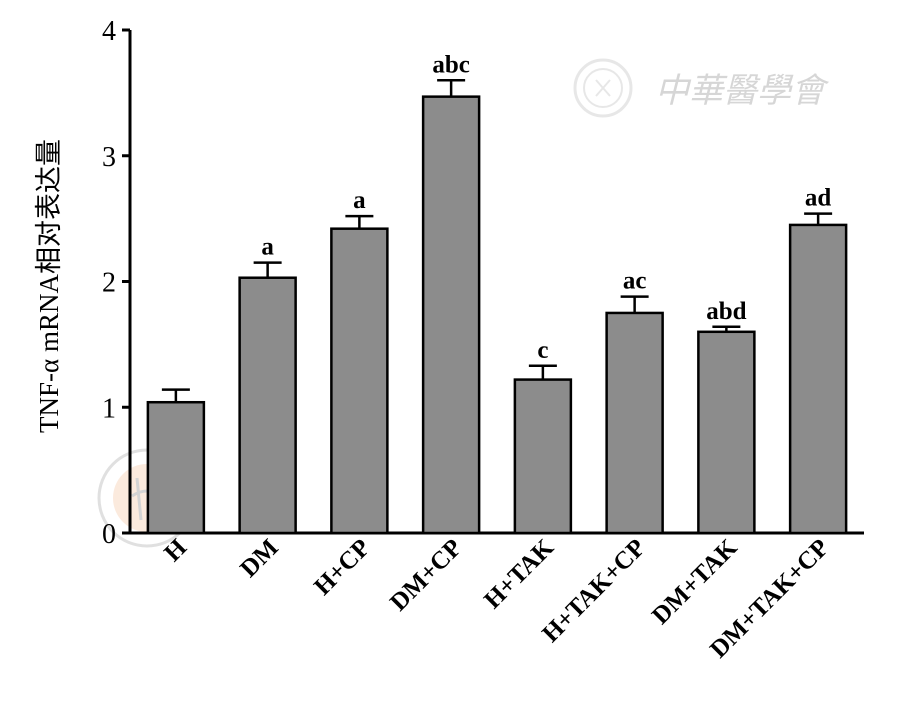  What do you see at coordinates (109, 157) in the screenshot?
I see `y-tick-label: 3` at bounding box center [109, 157].